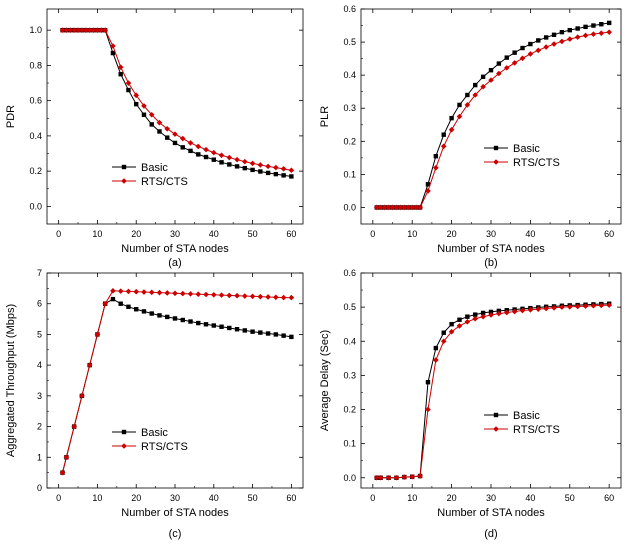 This screenshot has width=639, height=554. What do you see at coordinates (39, 396) in the screenshot?
I see `y-tick-label: 3` at bounding box center [39, 396].